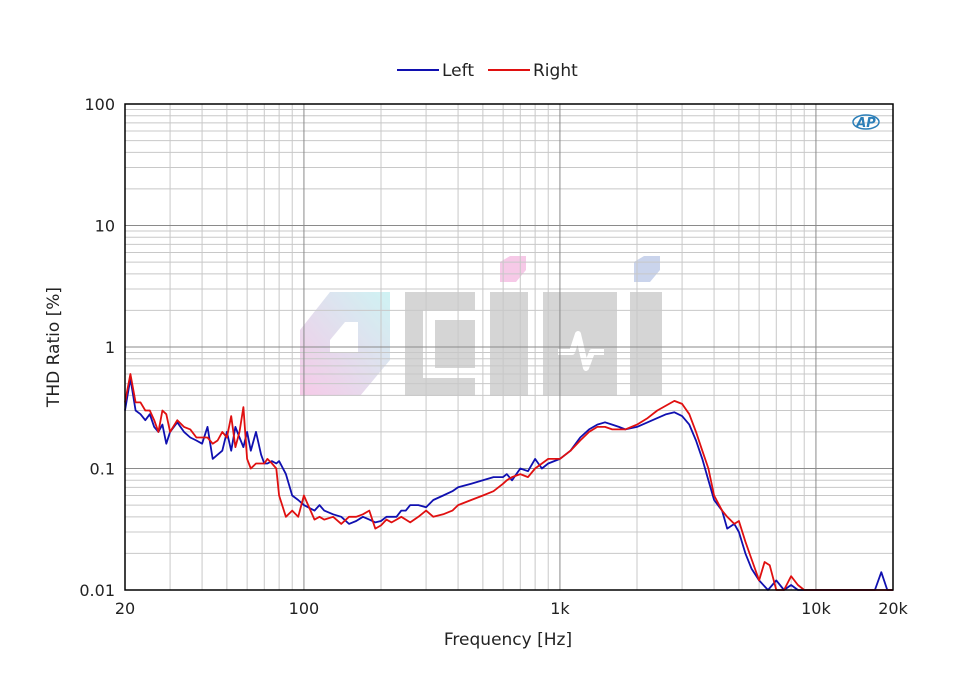  I want to click on y-tick-label: 100, so click(99, 104).